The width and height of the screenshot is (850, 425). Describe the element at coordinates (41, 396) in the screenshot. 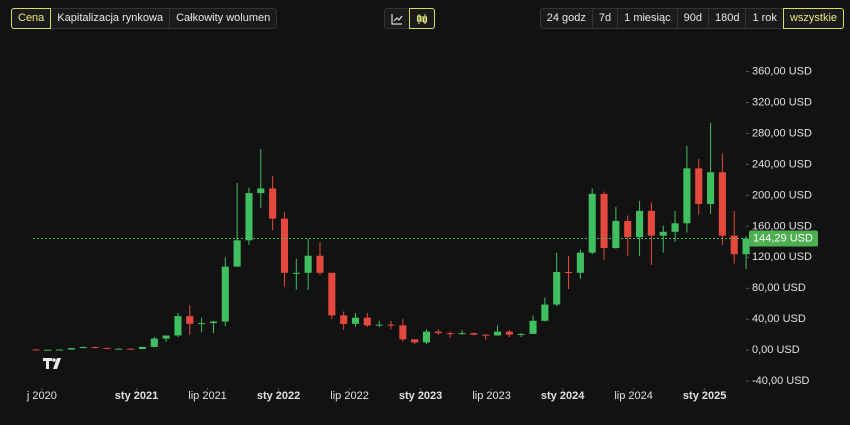

I see `x-tick-label: j 2020` at that location.